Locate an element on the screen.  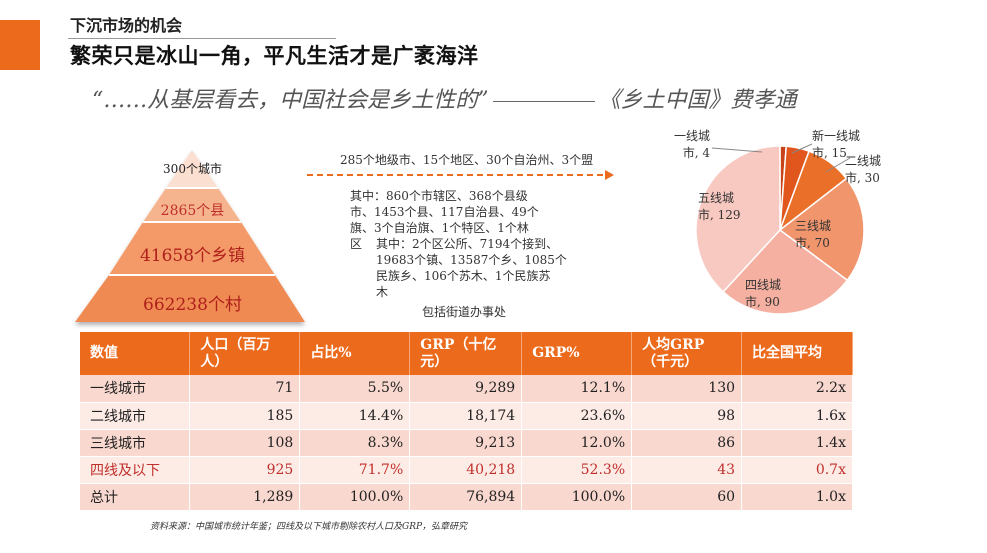
table-cell: 8.3% is located at coordinates (355, 443).